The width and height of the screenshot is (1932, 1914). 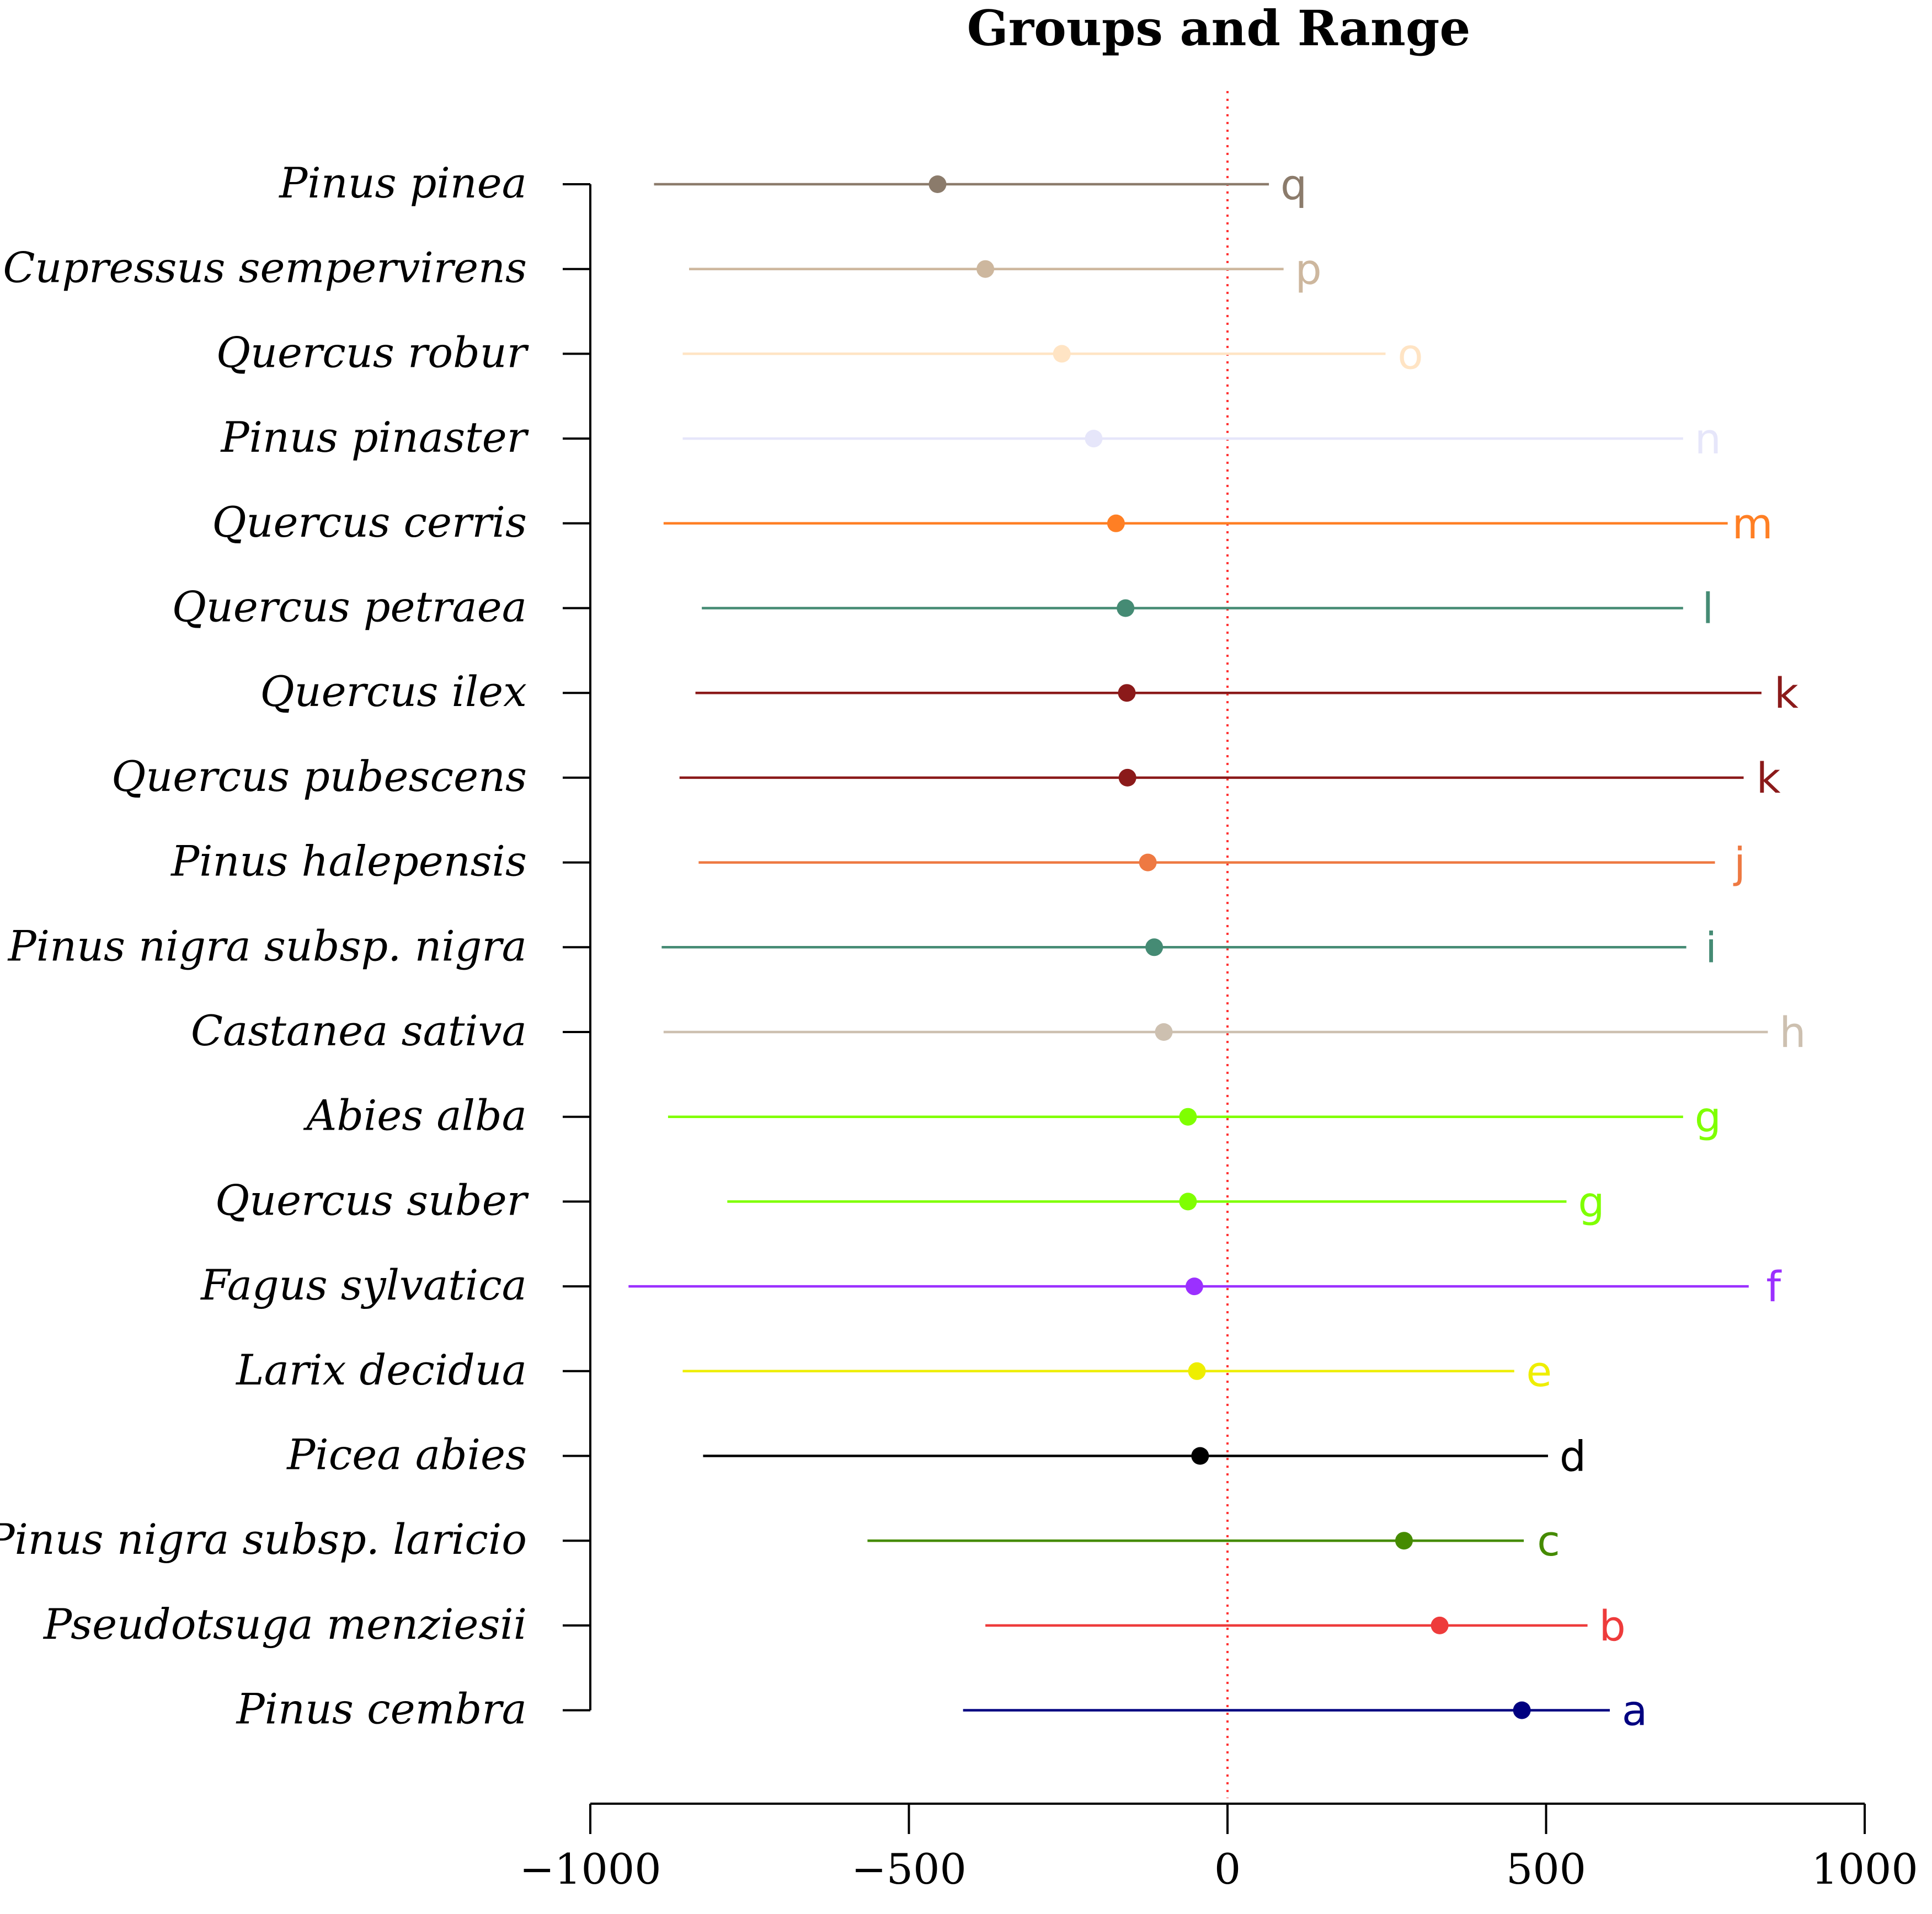 What do you see at coordinates (348, 862) in the screenshot?
I see `species-label: Pinus halepensis` at bounding box center [348, 862].